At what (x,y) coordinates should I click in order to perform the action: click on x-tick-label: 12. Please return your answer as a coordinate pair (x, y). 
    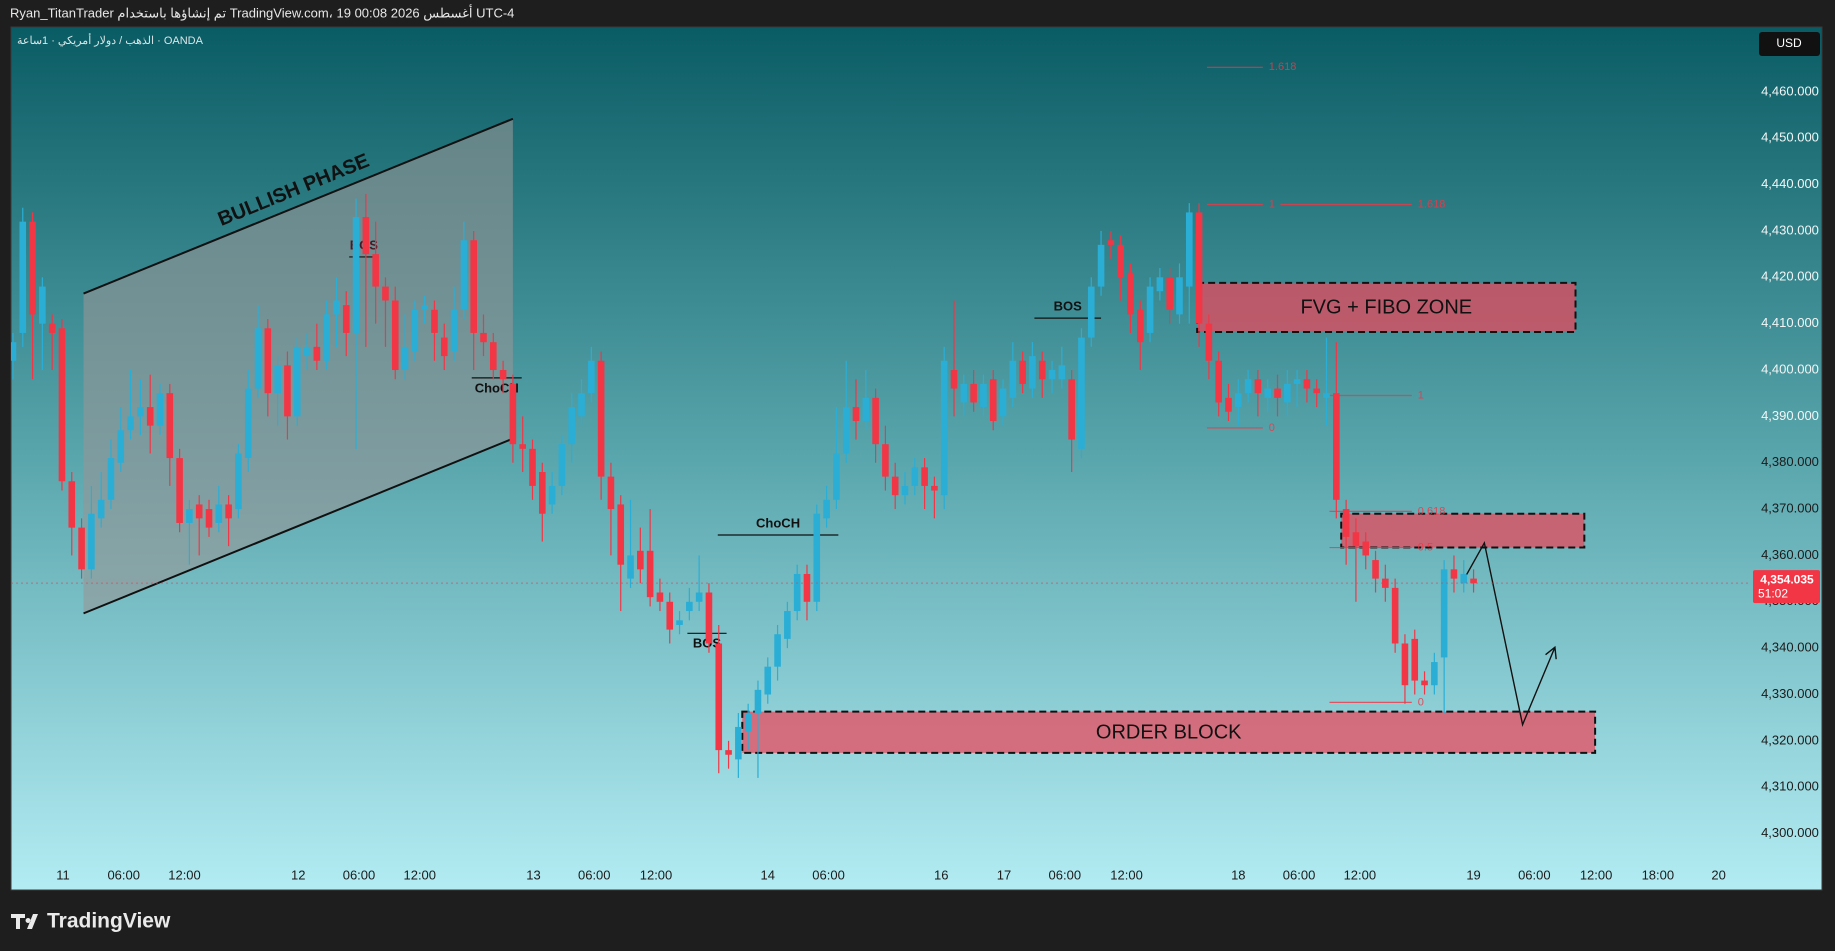
    Looking at the image, I should click on (298, 874).